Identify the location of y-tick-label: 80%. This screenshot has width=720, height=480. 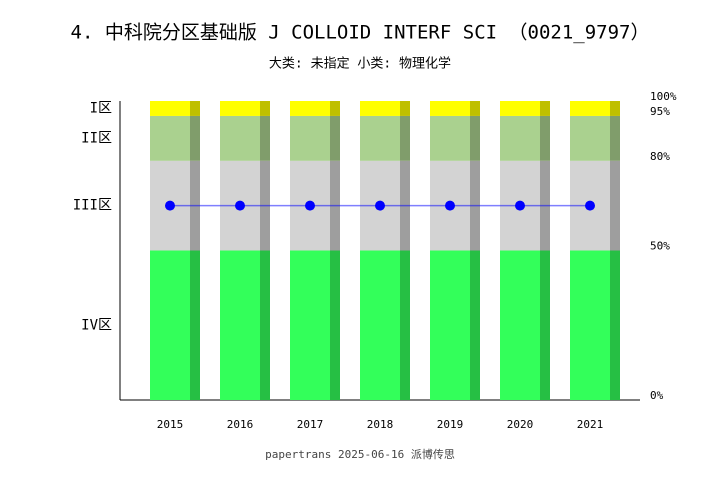
(660, 156).